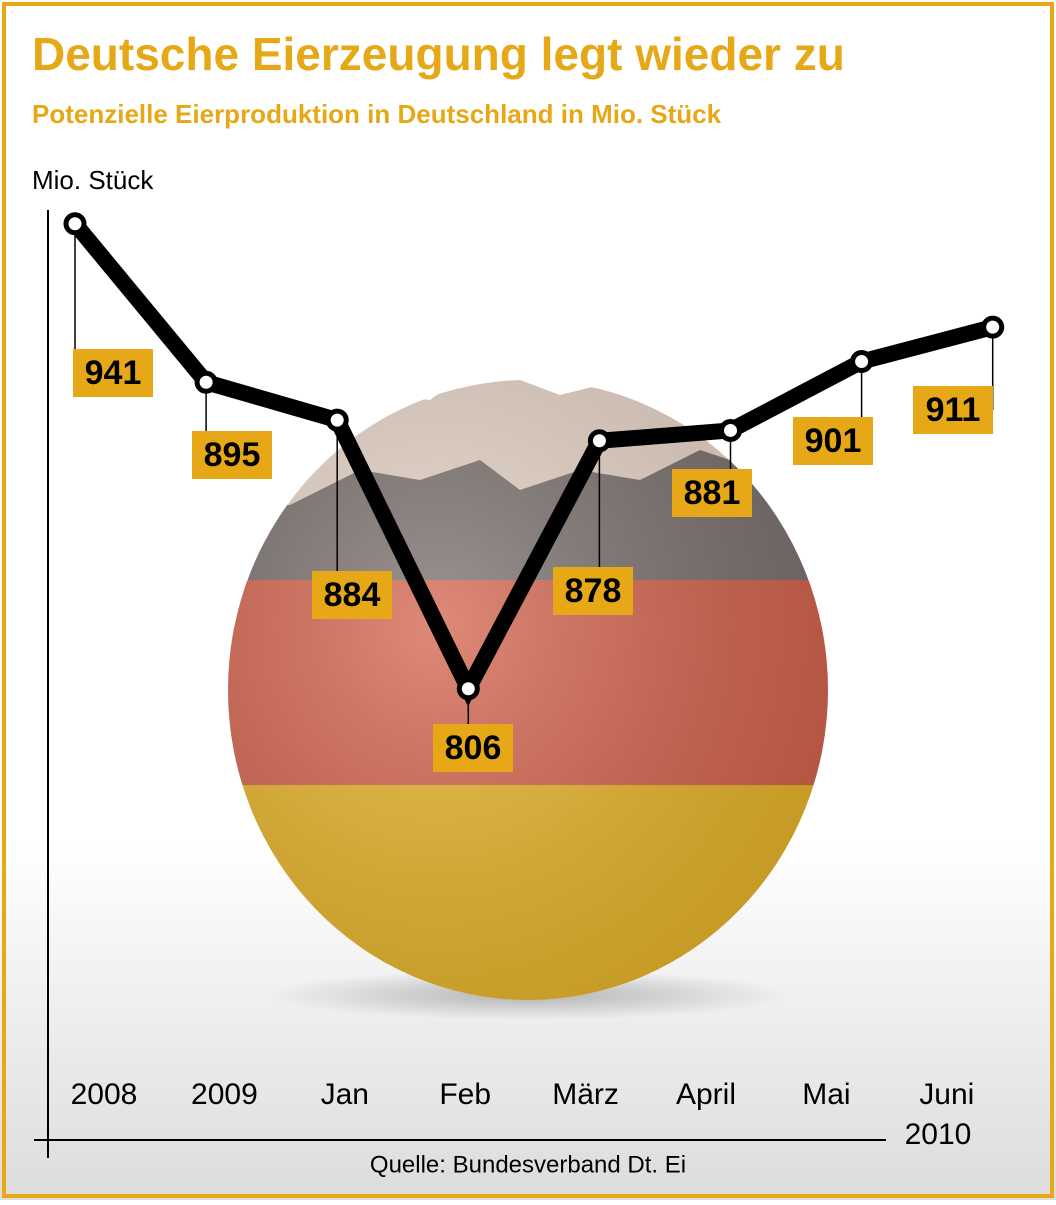  I want to click on value-label: 806, so click(473, 748).